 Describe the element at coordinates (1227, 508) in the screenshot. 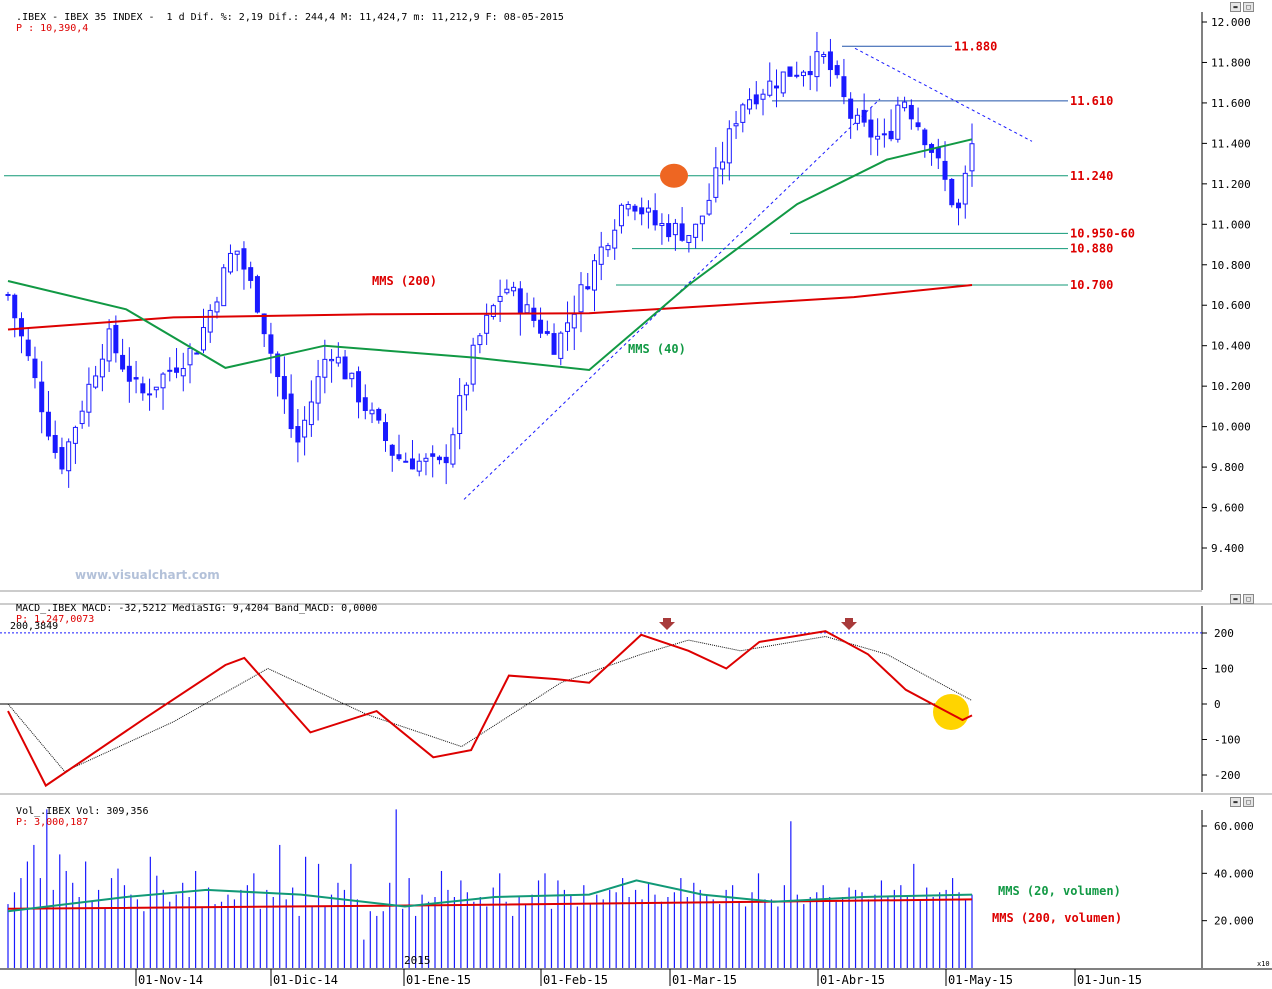

I see `price-tick-label: 9.600` at that location.